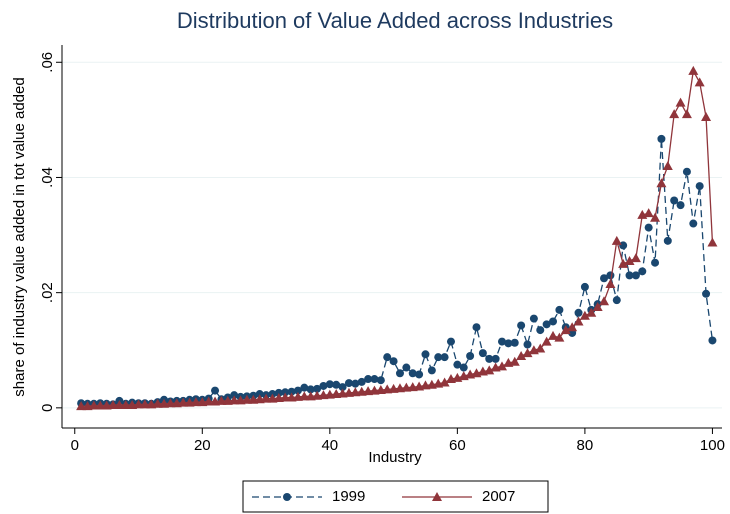  I want to click on x-axis-label: Industry, so click(395, 457).